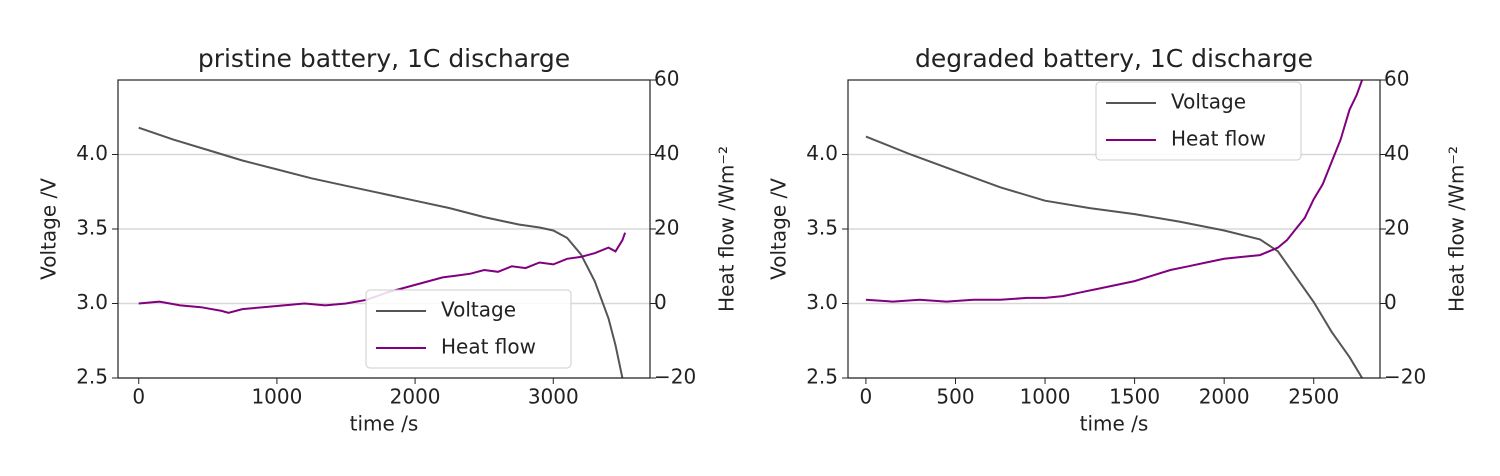 The width and height of the screenshot is (1500, 476). I want to click on chart-title: pristine battery, 1C discharge, so click(384, 58).